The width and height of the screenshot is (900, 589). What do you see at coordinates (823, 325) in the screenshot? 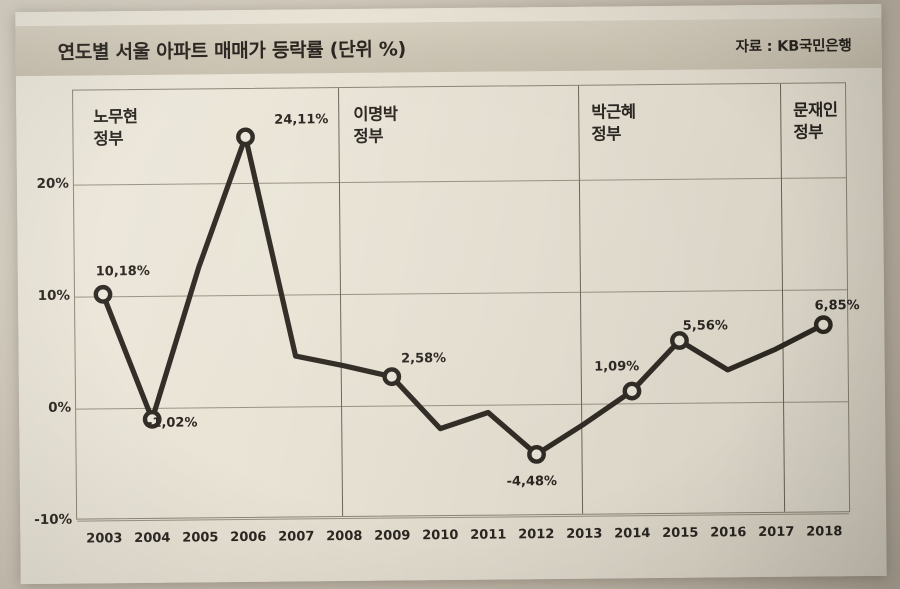
I see `data-point-2018` at bounding box center [823, 325].